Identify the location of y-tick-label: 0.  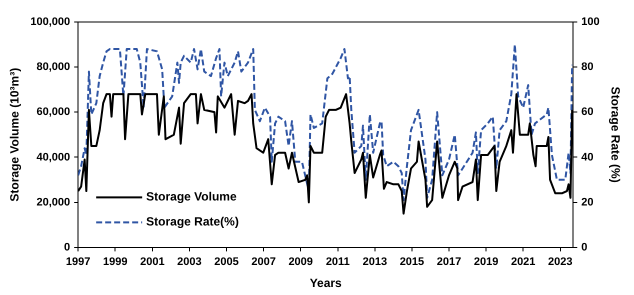
(67, 247).